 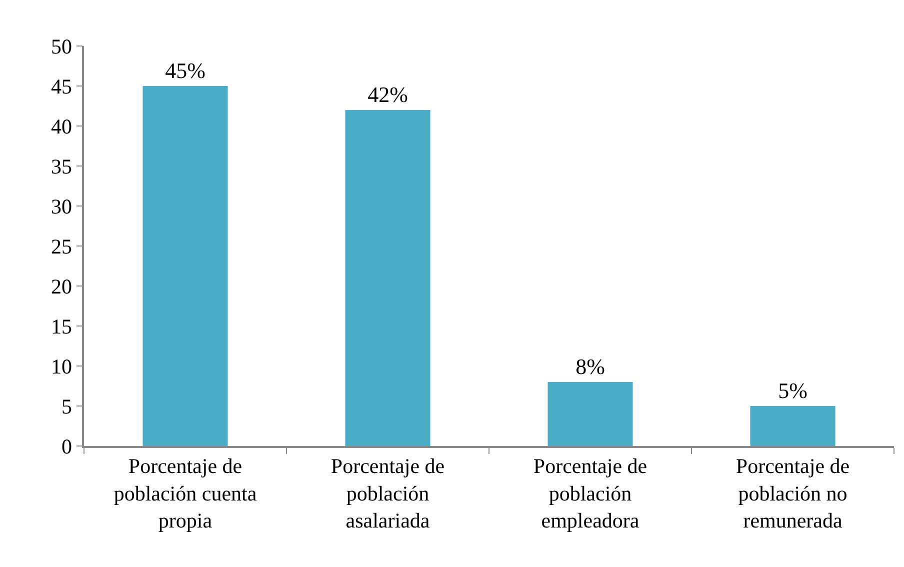 I want to click on y-tick-label: 40, so click(x=61, y=126).